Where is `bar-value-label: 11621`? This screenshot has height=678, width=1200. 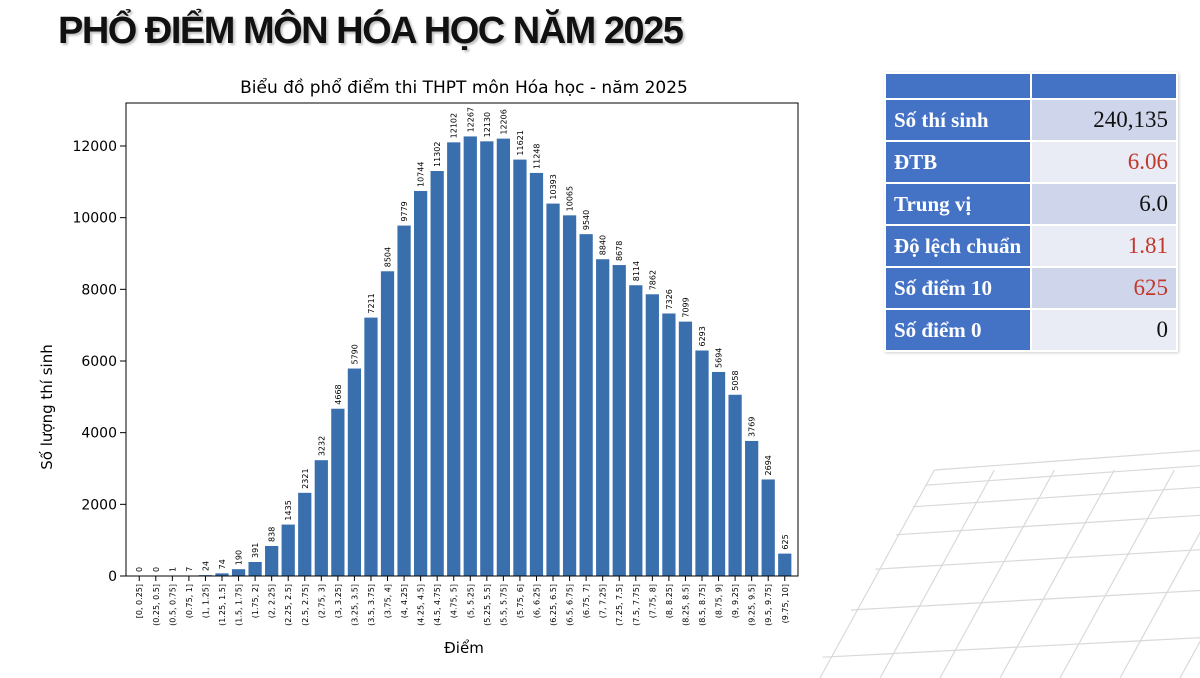 bar-value-label: 11621 is located at coordinates (520, 142).